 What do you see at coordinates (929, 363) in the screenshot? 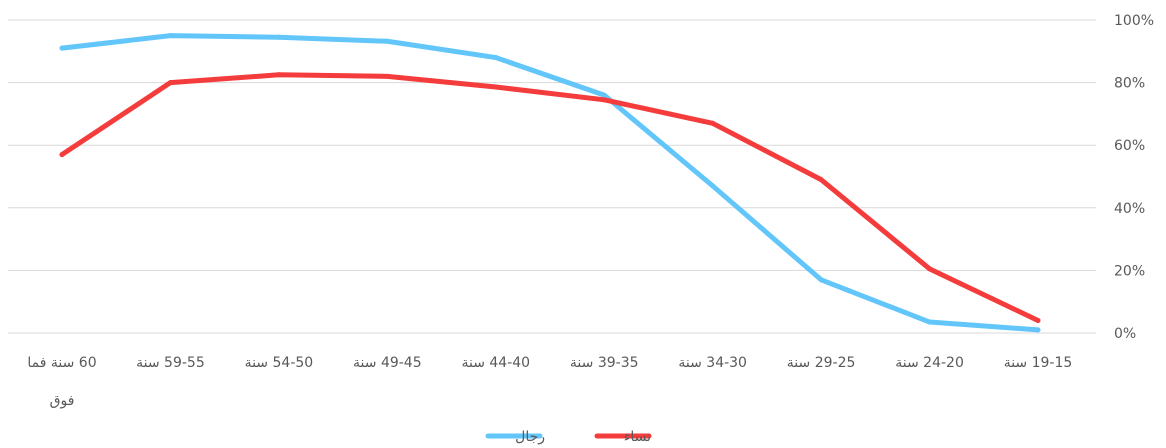
I see `x-tick-label: 24-20 سنة` at bounding box center [929, 363].